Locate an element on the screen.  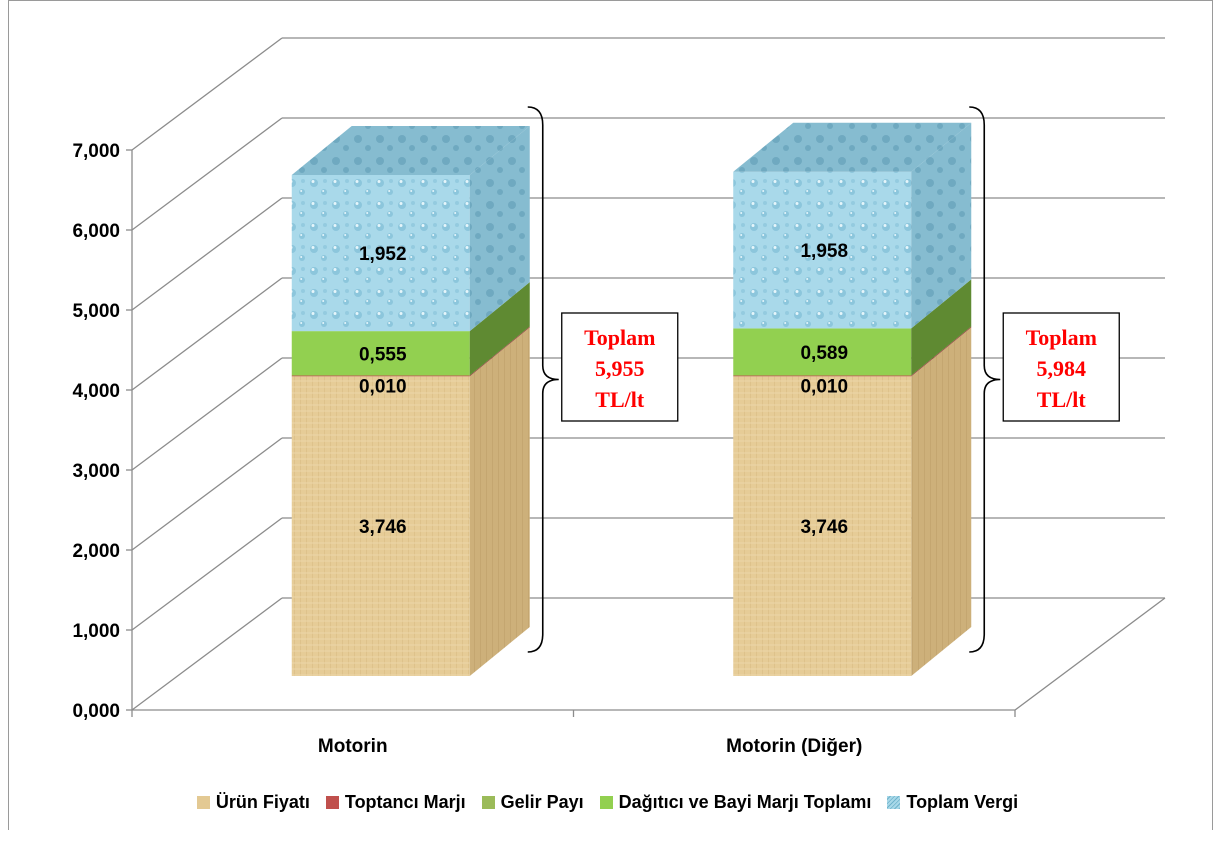
data-label: 0,589 is located at coordinates (824, 353).